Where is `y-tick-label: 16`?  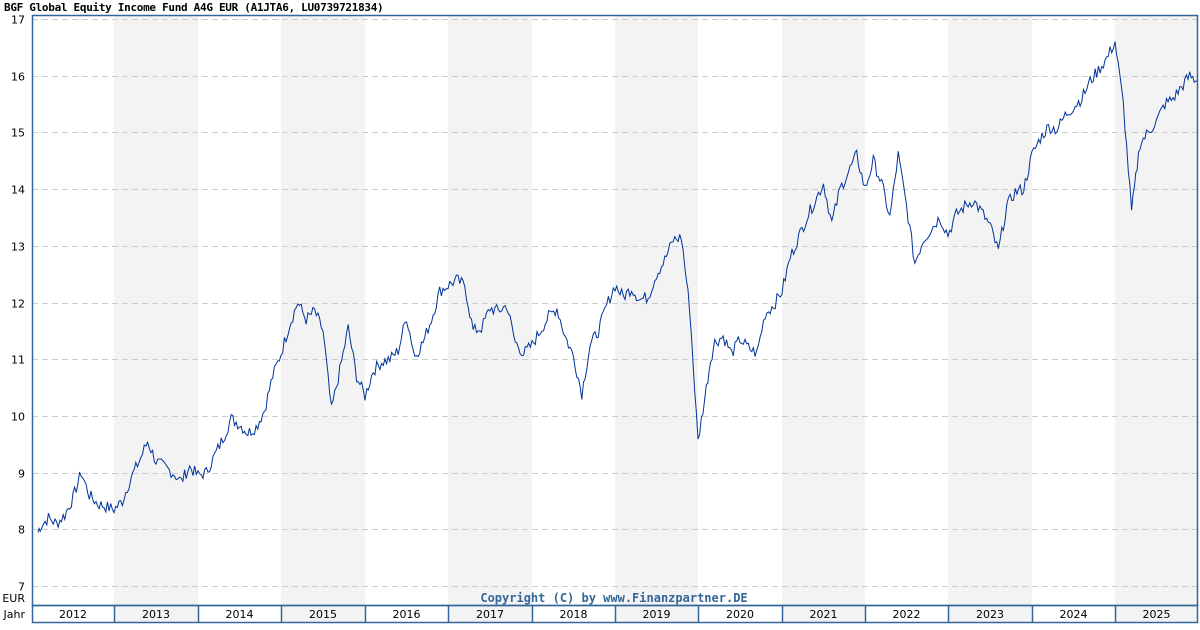
y-tick-label: 16 is located at coordinates (18, 77).